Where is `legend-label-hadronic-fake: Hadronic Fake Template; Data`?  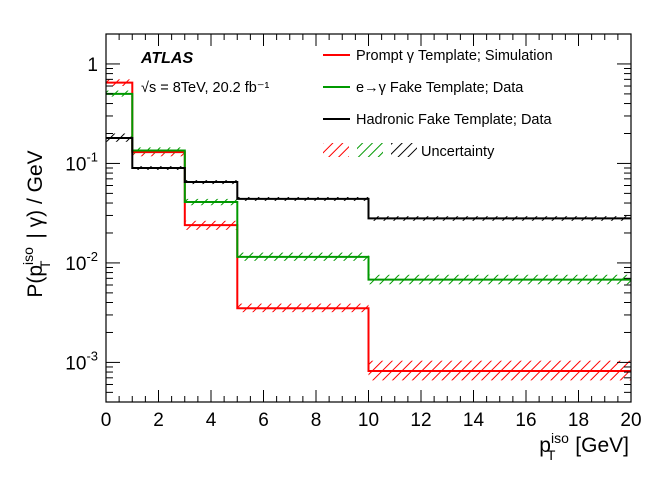
legend-label-hadronic-fake: Hadronic Fake Template; Data is located at coordinates (454, 120).